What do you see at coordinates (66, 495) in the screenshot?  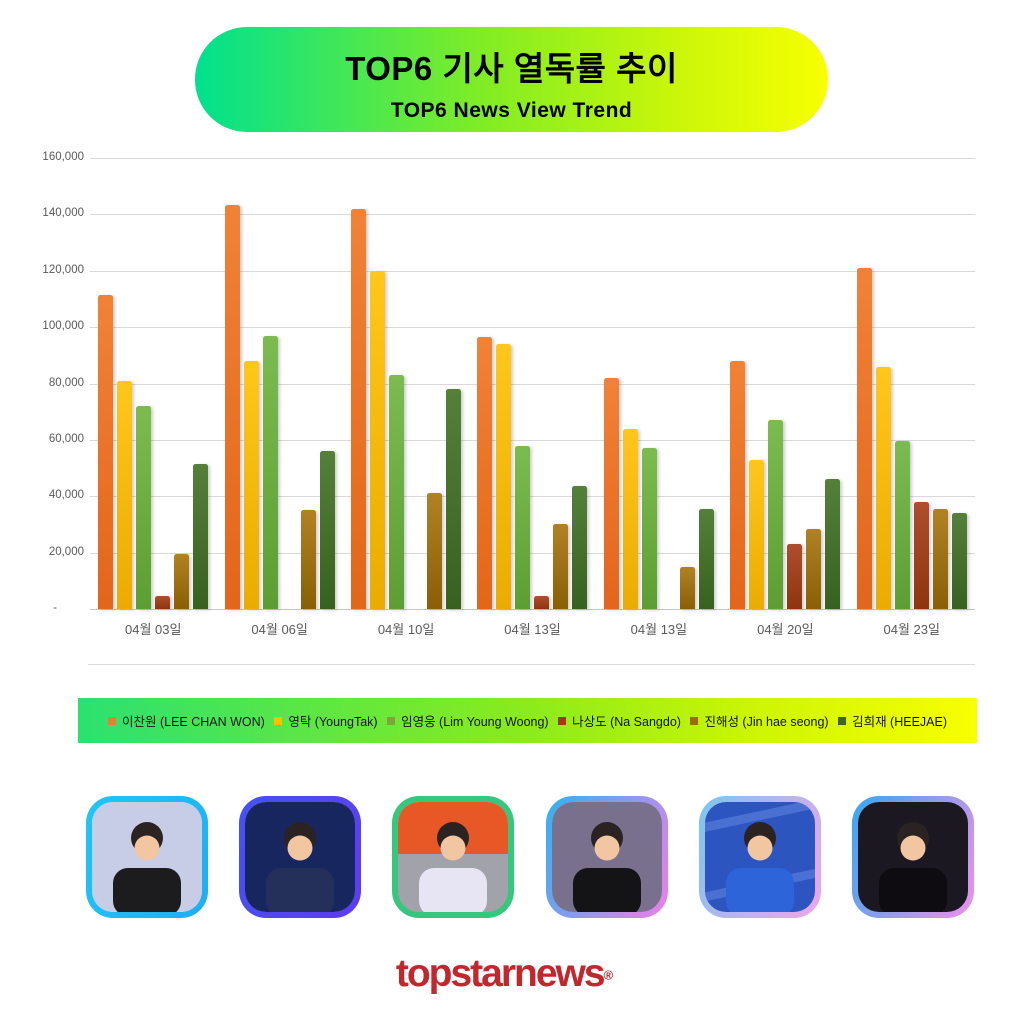 I see `y-tick-label: 40,000` at bounding box center [66, 495].